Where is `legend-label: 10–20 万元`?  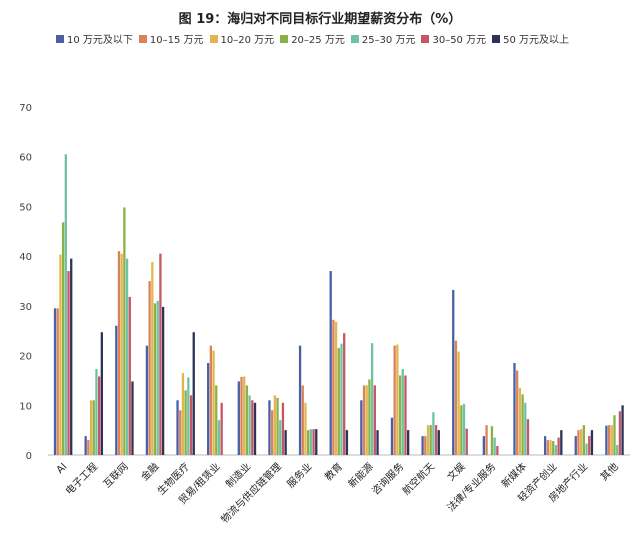
legend-label: 10–20 万元 is located at coordinates (247, 40).